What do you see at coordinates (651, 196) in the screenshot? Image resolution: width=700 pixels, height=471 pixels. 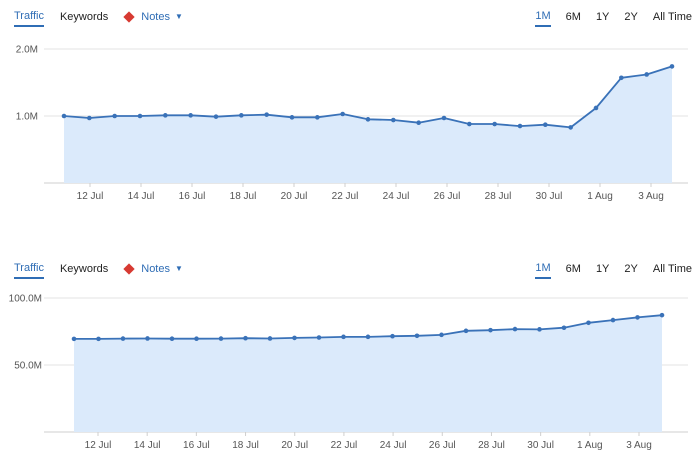 I see `x-tick-label: 3 Aug` at bounding box center [651, 196].